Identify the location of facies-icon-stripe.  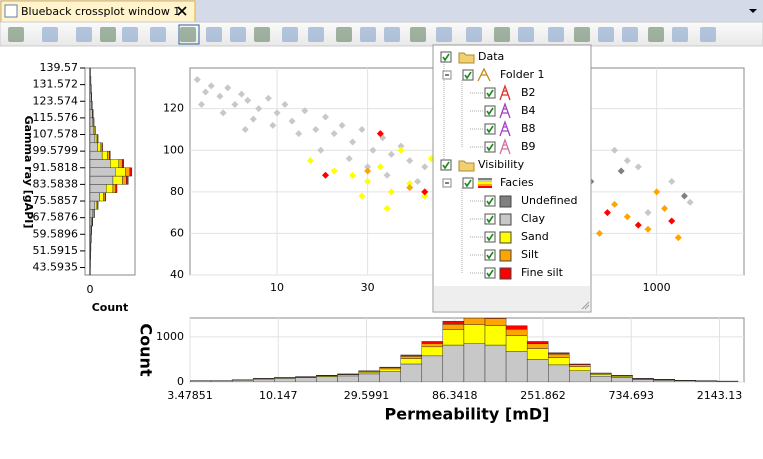
(485, 179).